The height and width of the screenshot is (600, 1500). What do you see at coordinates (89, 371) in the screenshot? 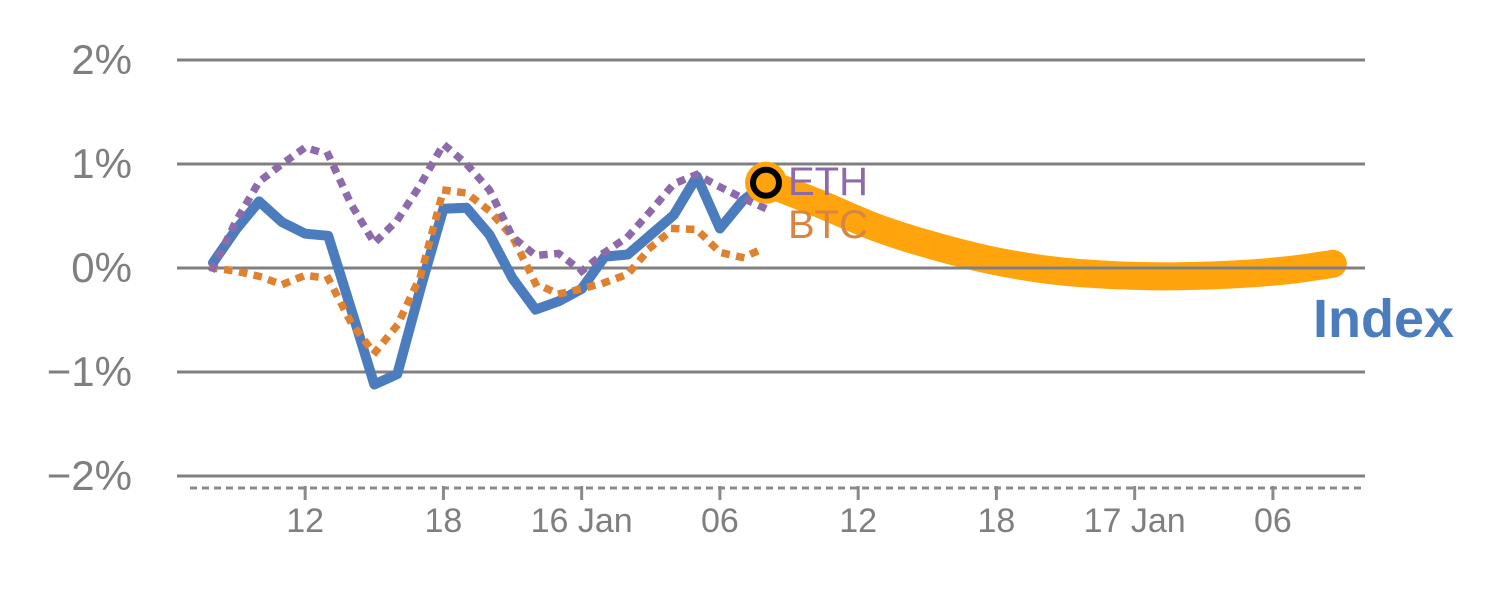
I see `y-tick-label: −1%` at bounding box center [89, 371].